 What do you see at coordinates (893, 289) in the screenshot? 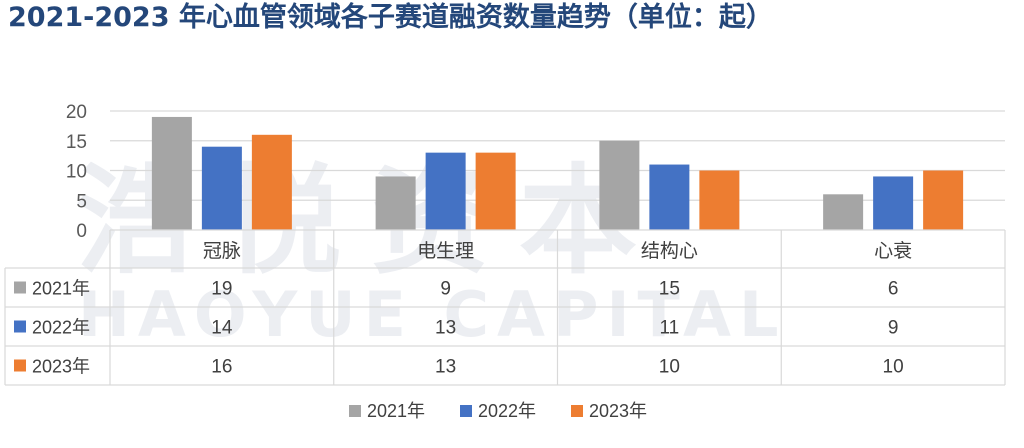
I see `table-cell: 6` at bounding box center [893, 289].